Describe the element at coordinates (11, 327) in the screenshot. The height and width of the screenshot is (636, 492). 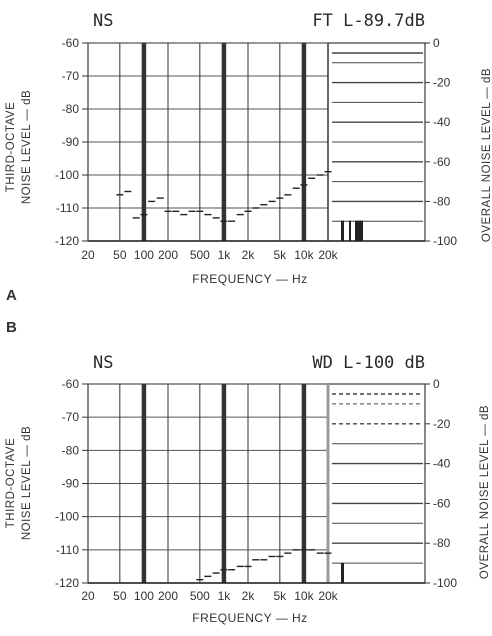
I see `figure-label-b: B` at that location.